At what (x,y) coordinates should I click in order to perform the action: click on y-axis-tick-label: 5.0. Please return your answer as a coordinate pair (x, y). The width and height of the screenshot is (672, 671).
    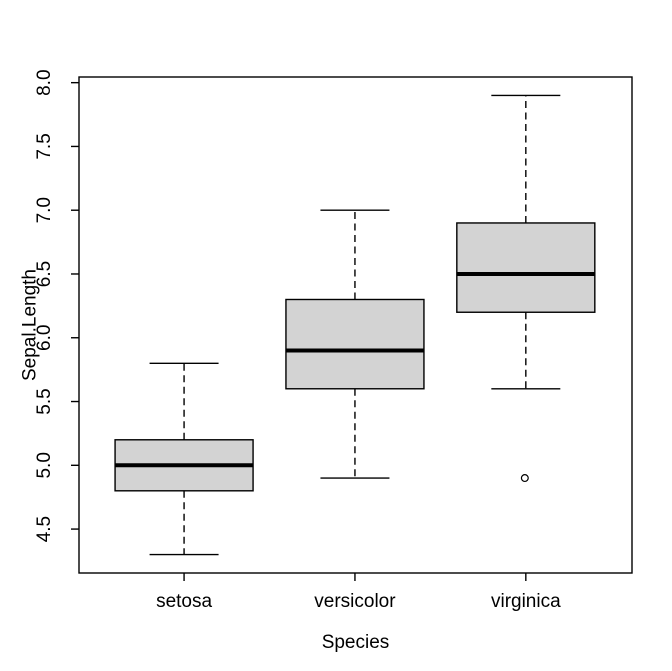
    Looking at the image, I should click on (44, 465).